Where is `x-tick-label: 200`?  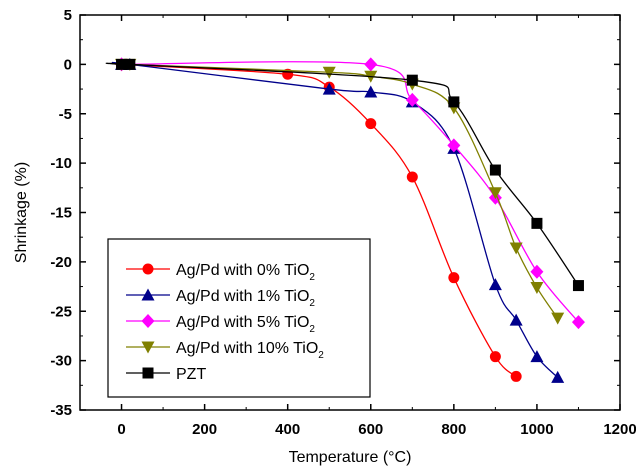 x-tick-label: 200 is located at coordinates (204, 429).